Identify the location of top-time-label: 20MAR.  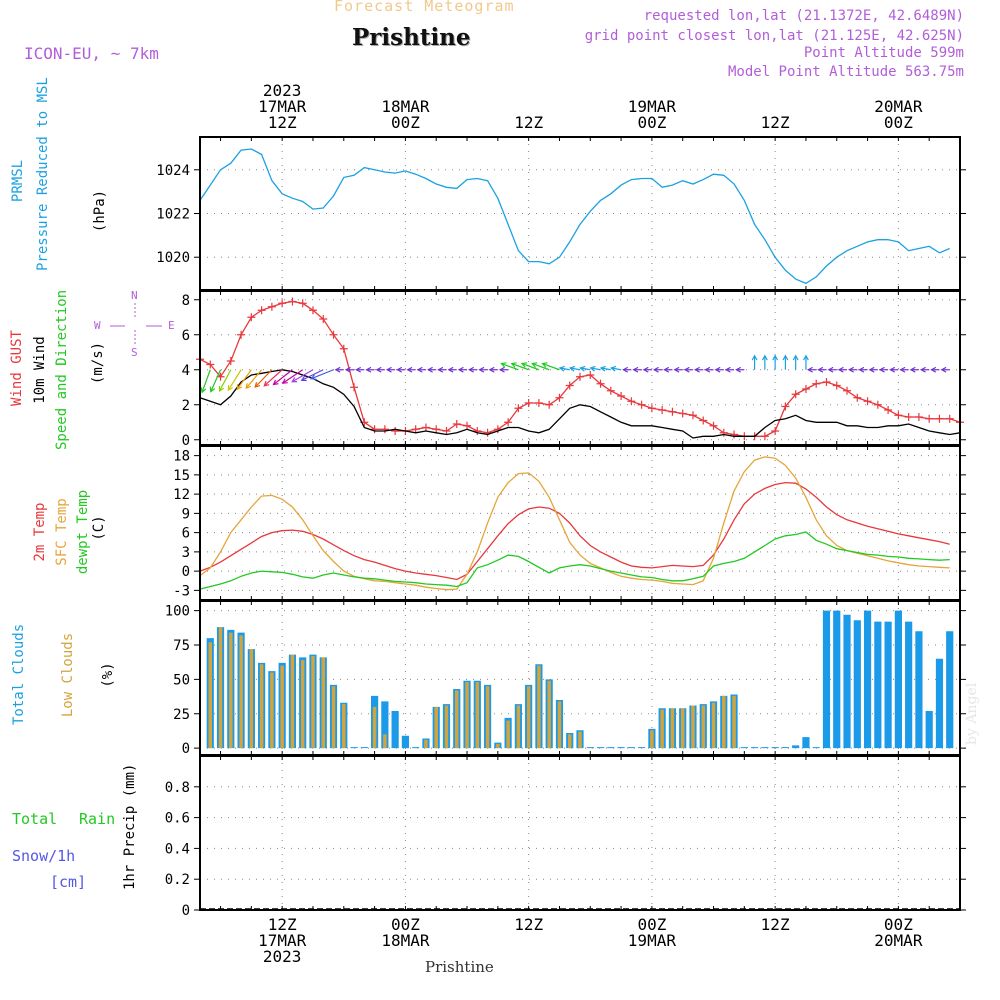
(898, 106).